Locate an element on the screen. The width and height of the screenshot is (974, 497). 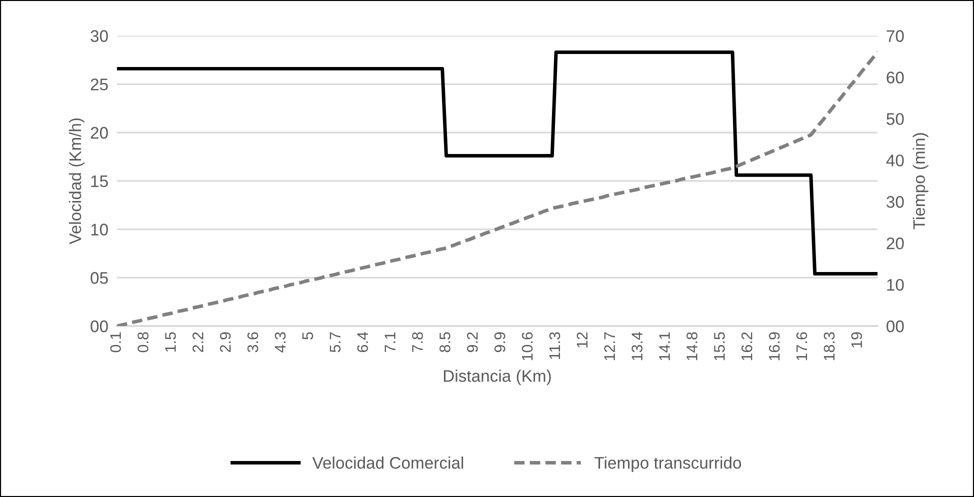
x-tick-label: 0.1 is located at coordinates (115, 342).